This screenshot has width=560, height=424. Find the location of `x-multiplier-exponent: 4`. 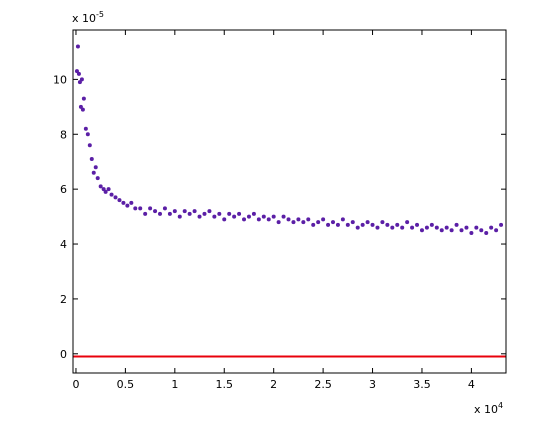

x-multiplier-exponent: 4 is located at coordinates (500, 405).